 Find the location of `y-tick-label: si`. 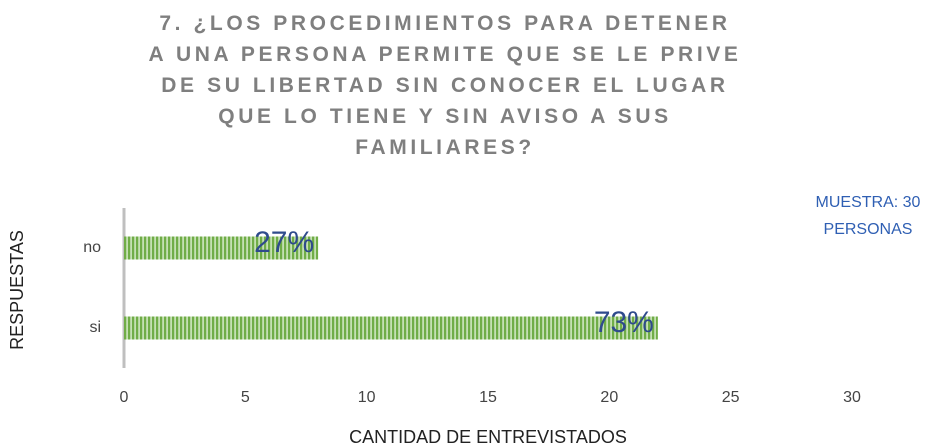

y-tick-label: si is located at coordinates (95, 327).